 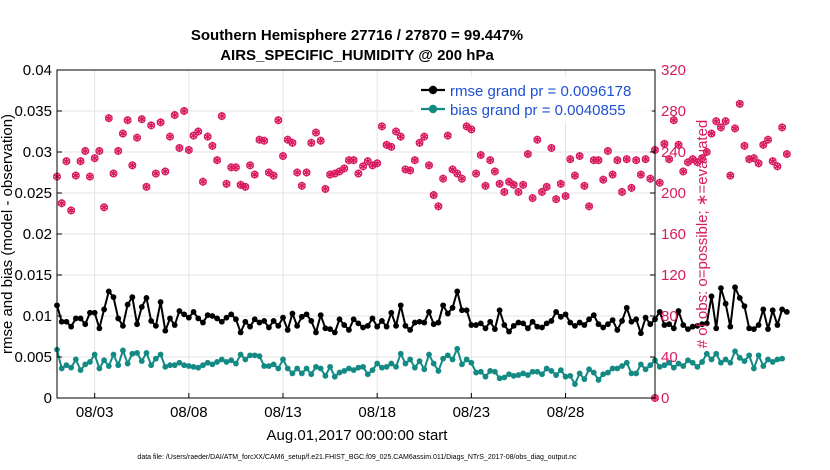 I want to click on legend-rmse-marker, so click(x=433, y=90).